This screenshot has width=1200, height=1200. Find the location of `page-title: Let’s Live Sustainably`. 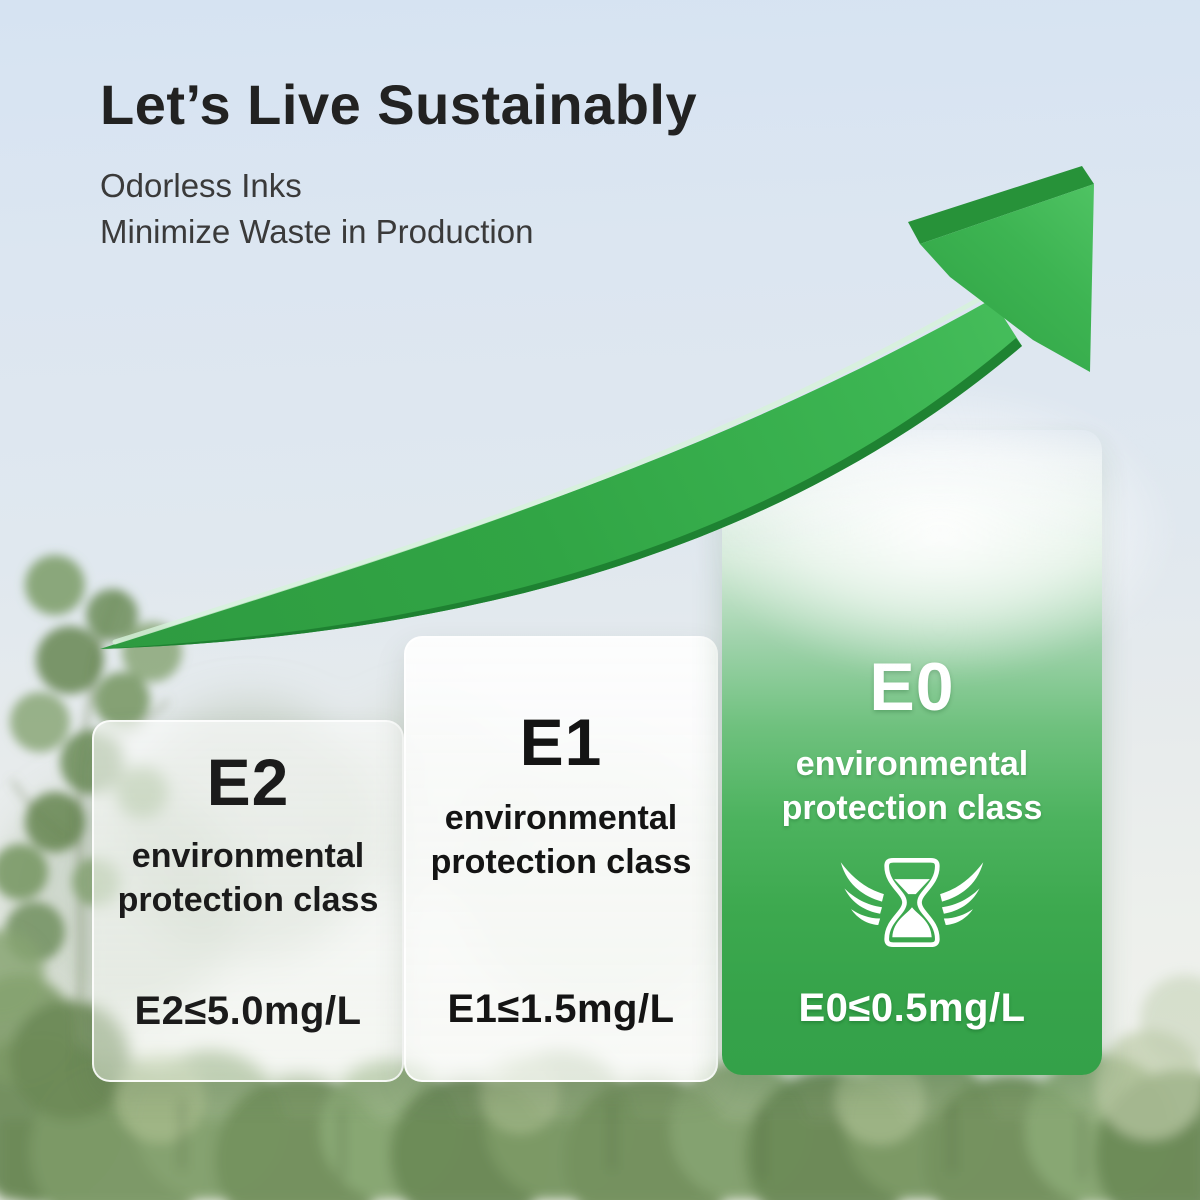

page-title: Let’s Live Sustainably is located at coordinates (399, 104).